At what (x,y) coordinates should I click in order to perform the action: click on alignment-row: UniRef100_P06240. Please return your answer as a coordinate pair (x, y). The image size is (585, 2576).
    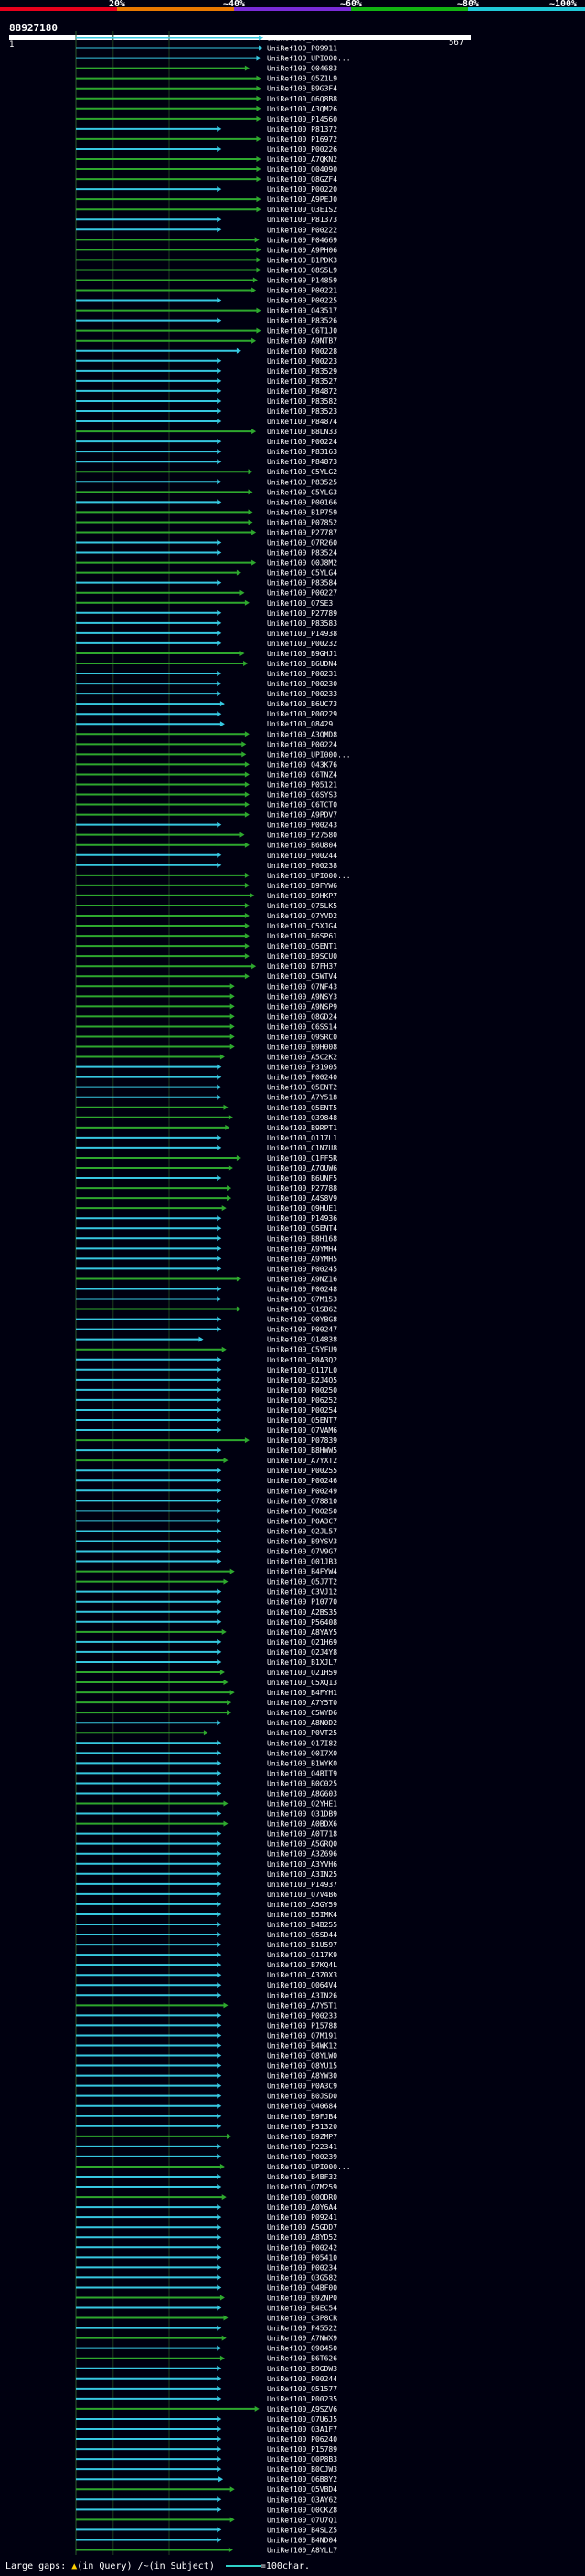
    Looking at the image, I should click on (207, 2439).